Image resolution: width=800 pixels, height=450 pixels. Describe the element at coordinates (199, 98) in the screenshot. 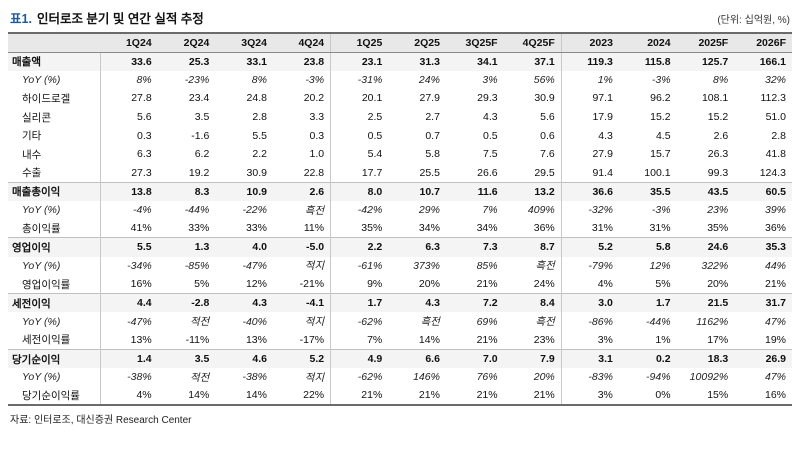

I see `cell: 23.4` at that location.